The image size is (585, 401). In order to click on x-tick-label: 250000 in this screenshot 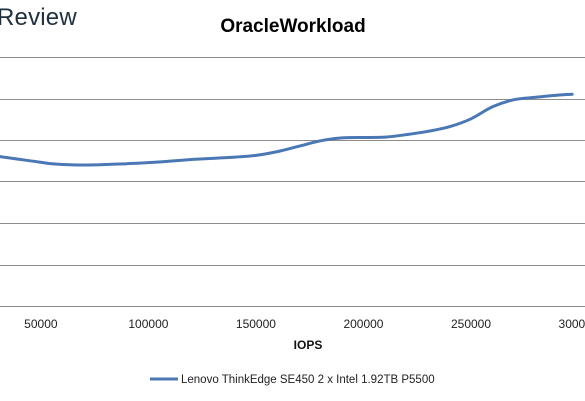, I will do `click(471, 324)`.